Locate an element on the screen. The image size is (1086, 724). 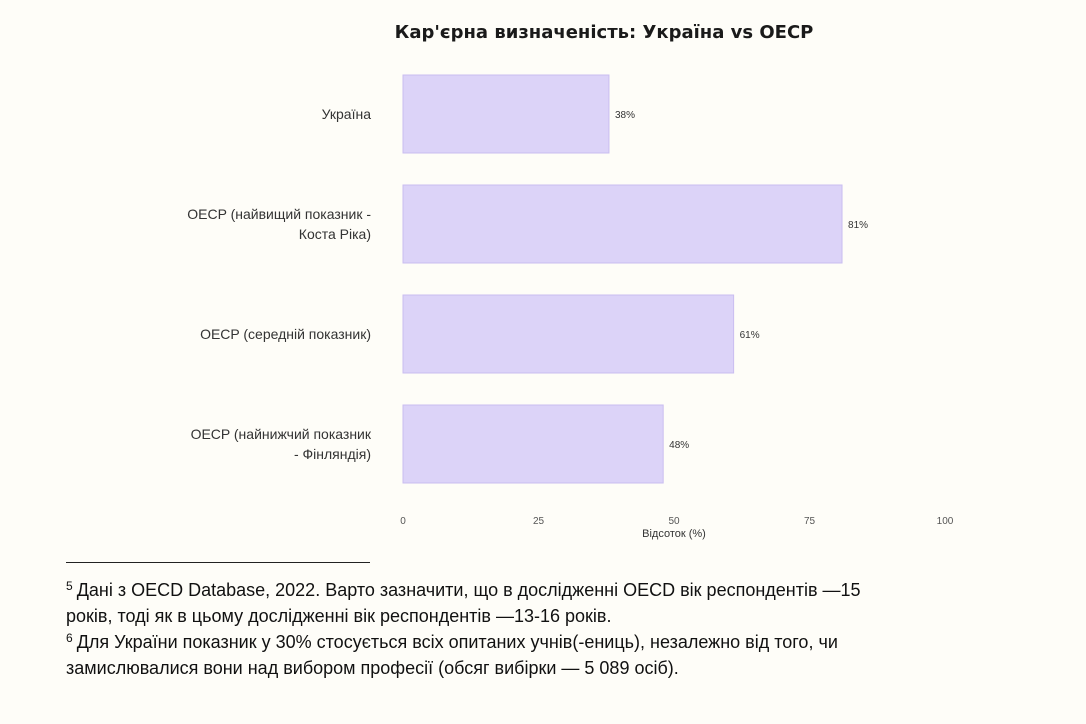
category-label: Україна is located at coordinates (347, 114).